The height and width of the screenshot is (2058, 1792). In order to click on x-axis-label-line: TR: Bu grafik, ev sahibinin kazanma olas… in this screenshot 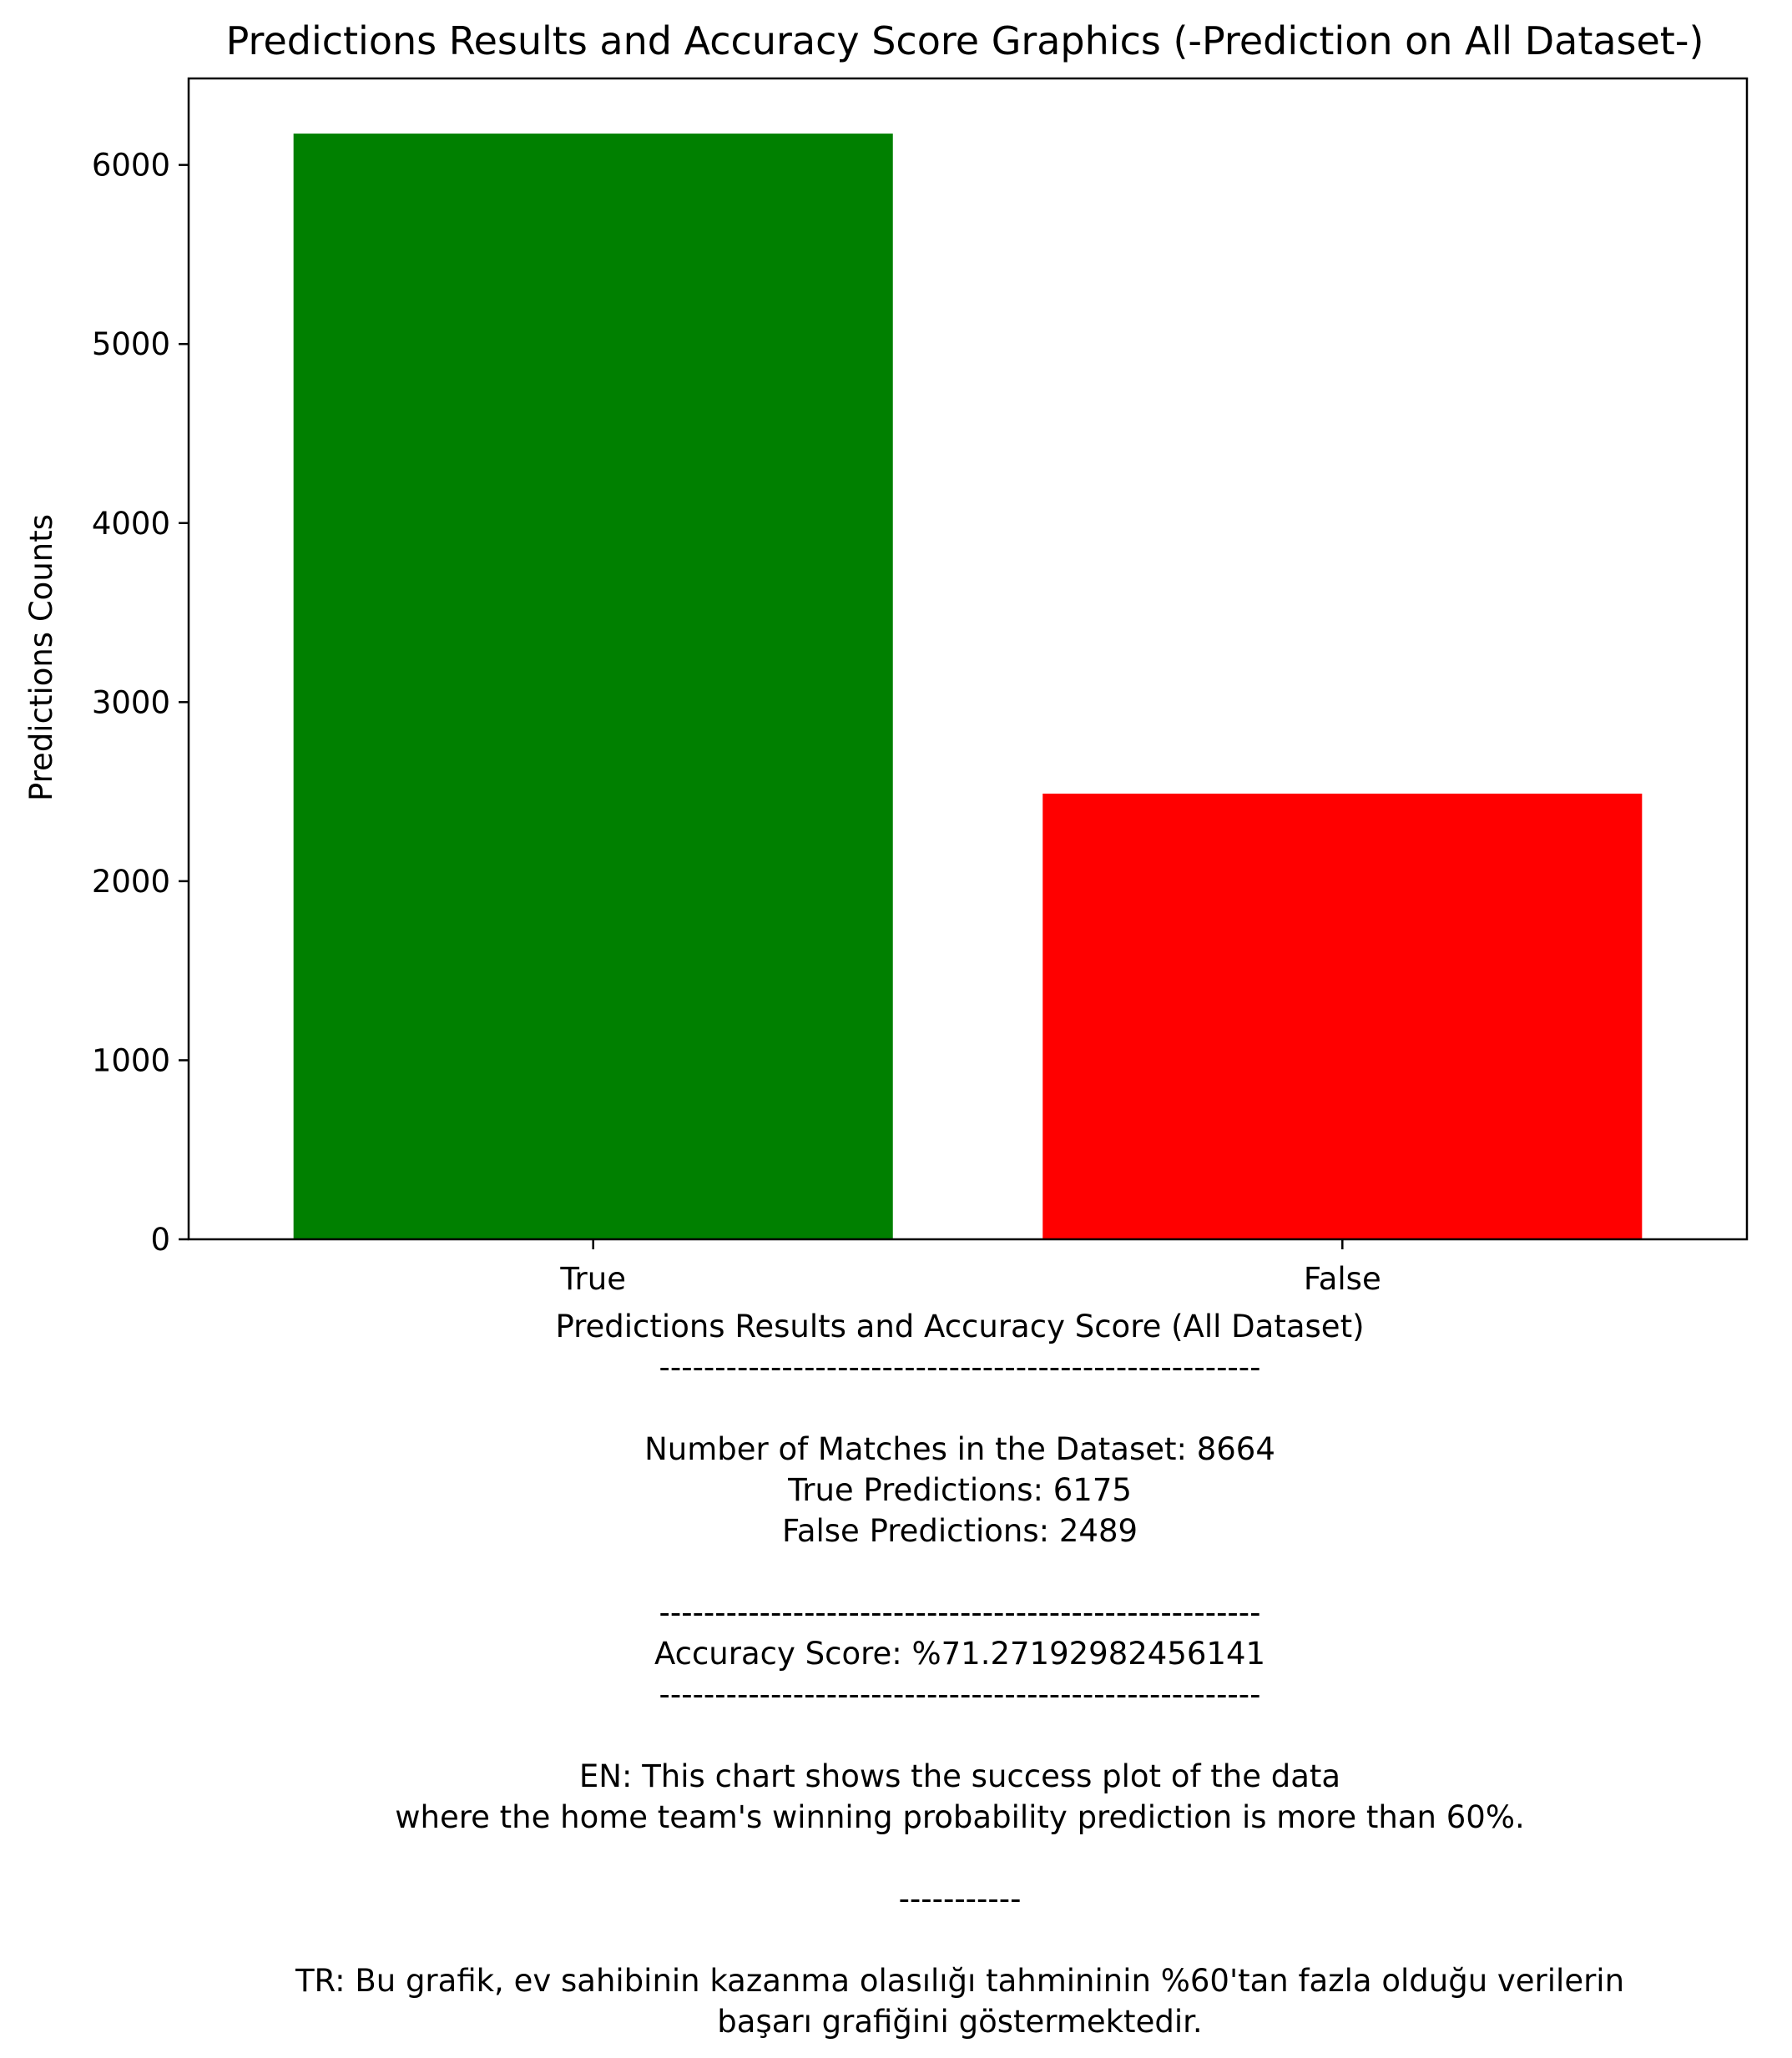, I will do `click(960, 1981)`.